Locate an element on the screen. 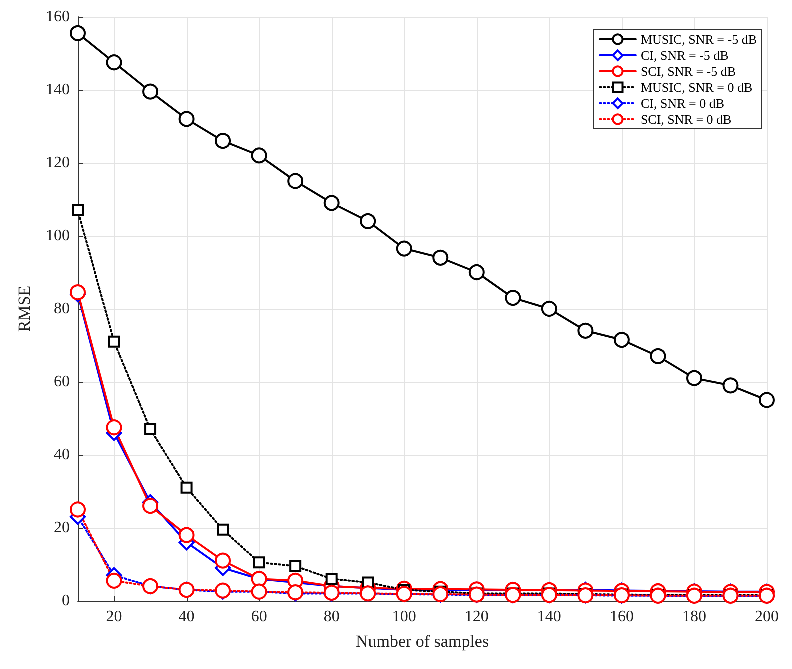 This screenshot has height=669, width=792. x-tick-label: 60 is located at coordinates (259, 617).